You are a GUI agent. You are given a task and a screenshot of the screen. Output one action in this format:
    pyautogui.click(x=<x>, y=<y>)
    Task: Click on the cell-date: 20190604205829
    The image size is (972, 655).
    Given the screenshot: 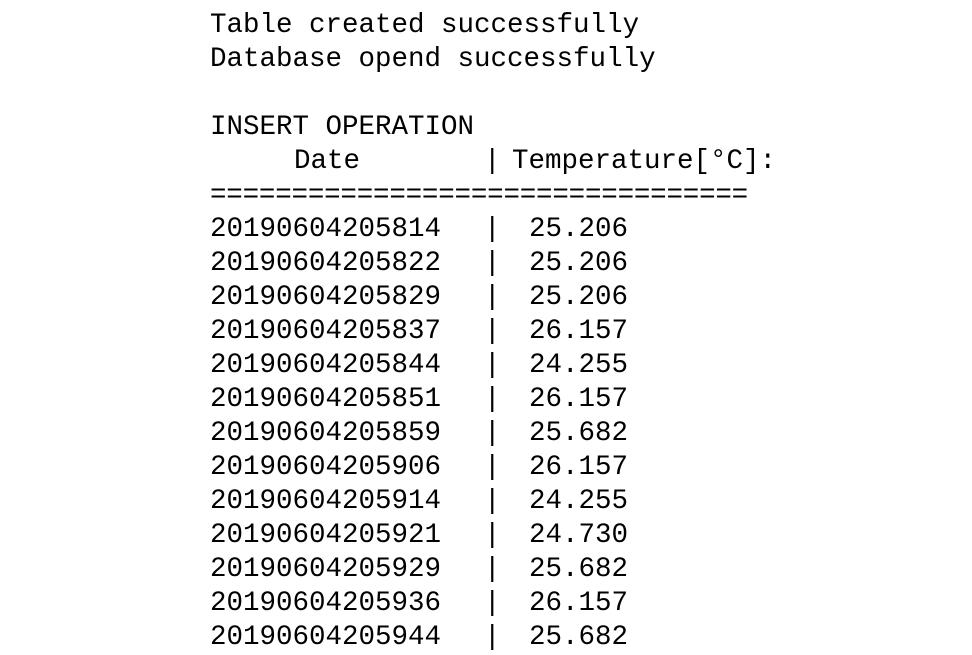 What is the action you would take?
    pyautogui.click(x=326, y=297)
    